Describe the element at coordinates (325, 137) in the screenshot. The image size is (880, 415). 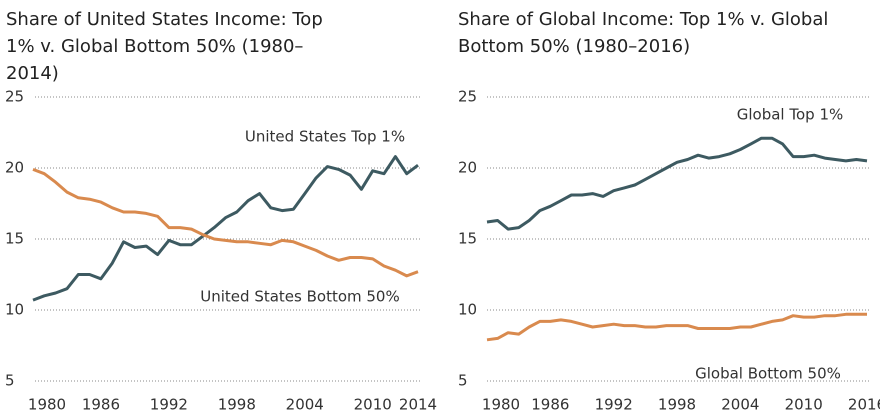
I see `series-label: United States Top 1%` at that location.